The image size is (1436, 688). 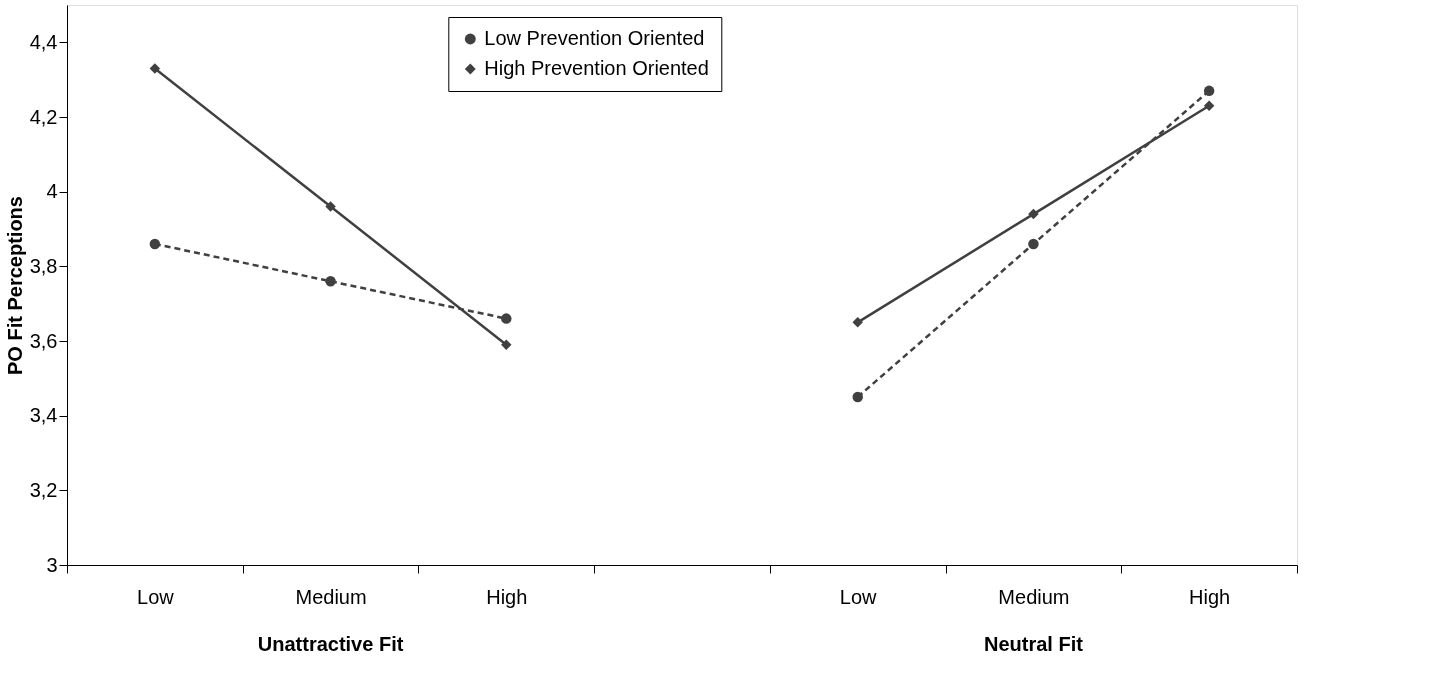 I want to click on text: Neutral Fit, so click(x=1033, y=644).